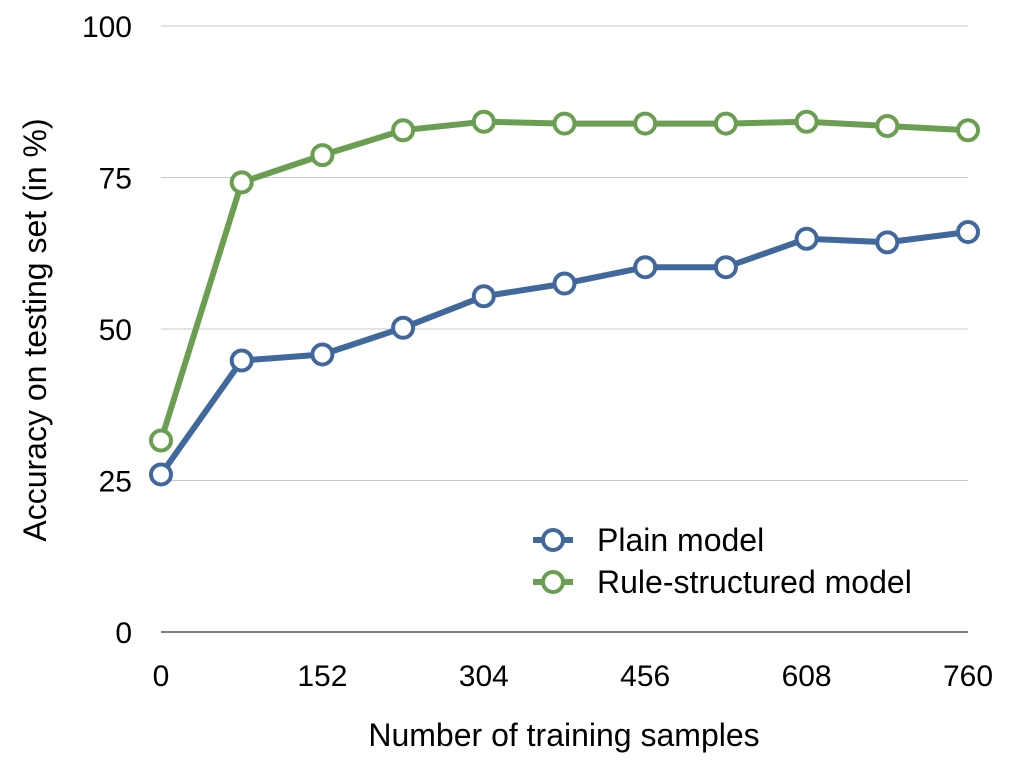 This screenshot has height=768, width=1024. I want to click on y-tick-label-75: 75, so click(115, 179).